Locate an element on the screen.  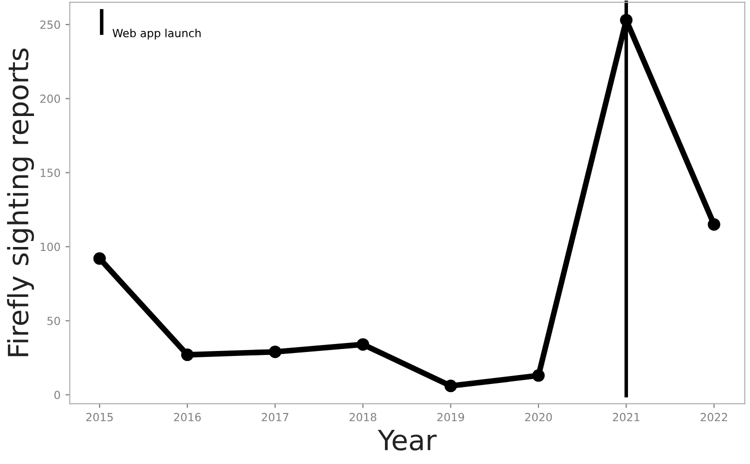
y-tick-label: 200 is located at coordinates (50, 98).